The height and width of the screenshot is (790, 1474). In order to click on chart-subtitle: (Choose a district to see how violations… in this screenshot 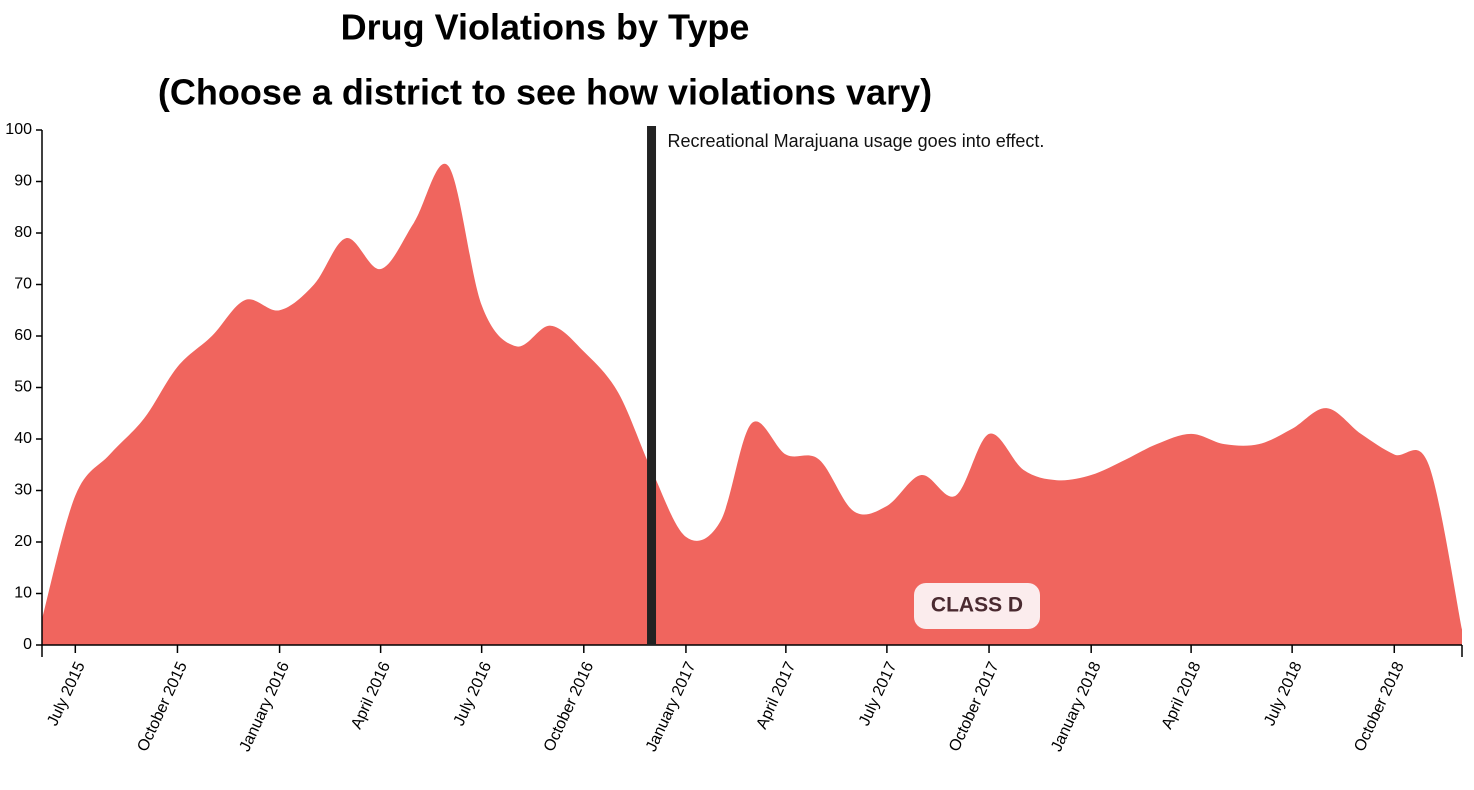, I will do `click(545, 92)`.